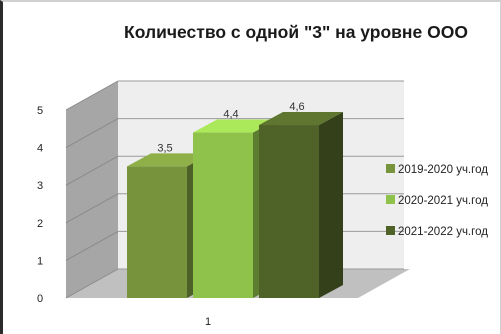 The height and width of the screenshot is (334, 501). What do you see at coordinates (40, 186) in the screenshot?
I see `y-tick-label: 3` at bounding box center [40, 186].